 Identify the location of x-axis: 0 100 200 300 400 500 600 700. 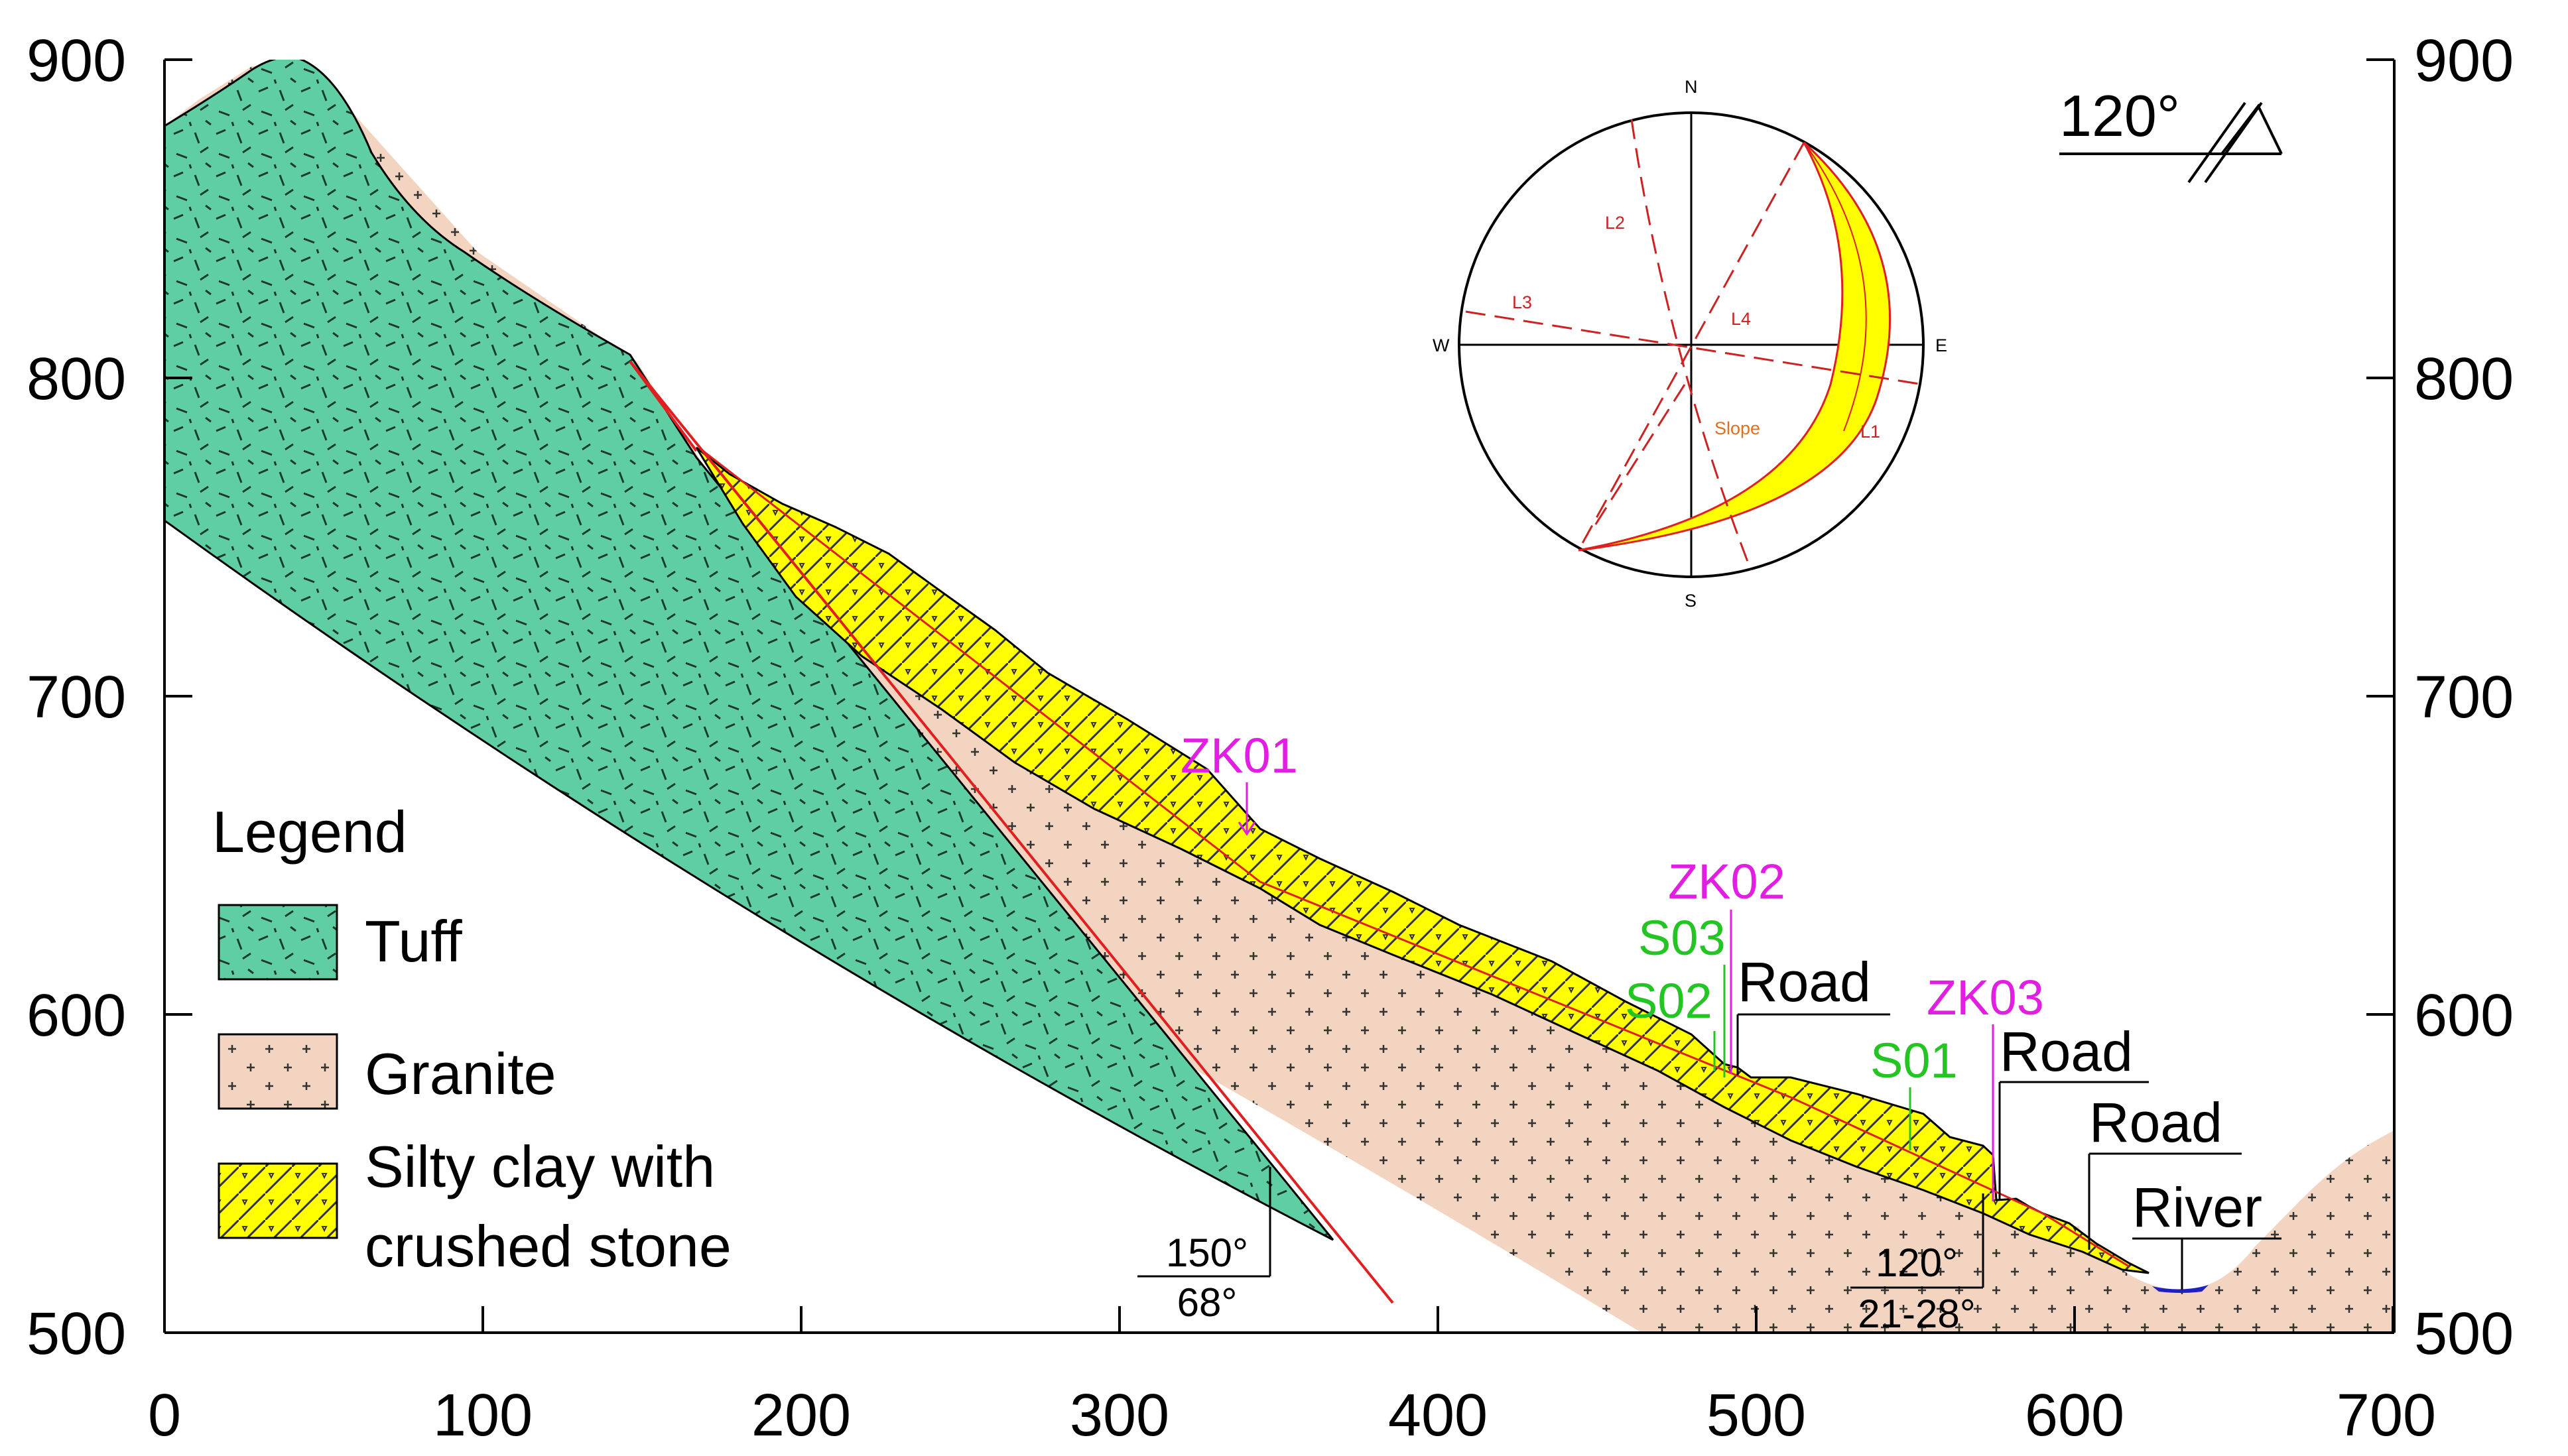
(1292, 1415).